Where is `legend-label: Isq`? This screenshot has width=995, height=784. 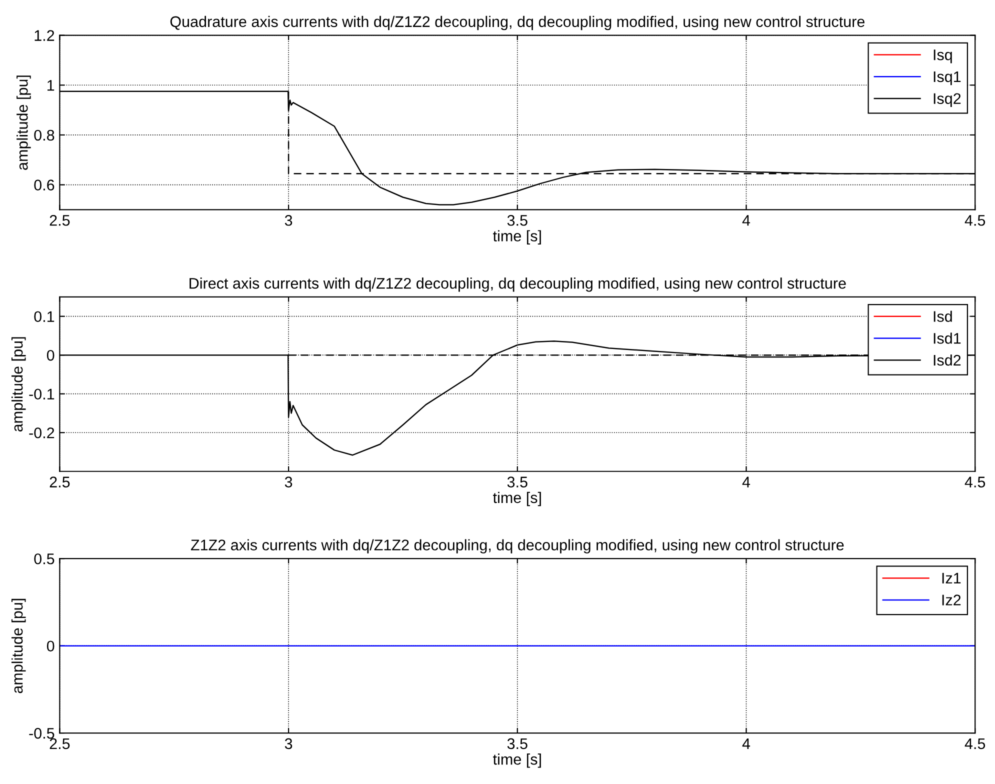
legend-label: Isq is located at coordinates (943, 57).